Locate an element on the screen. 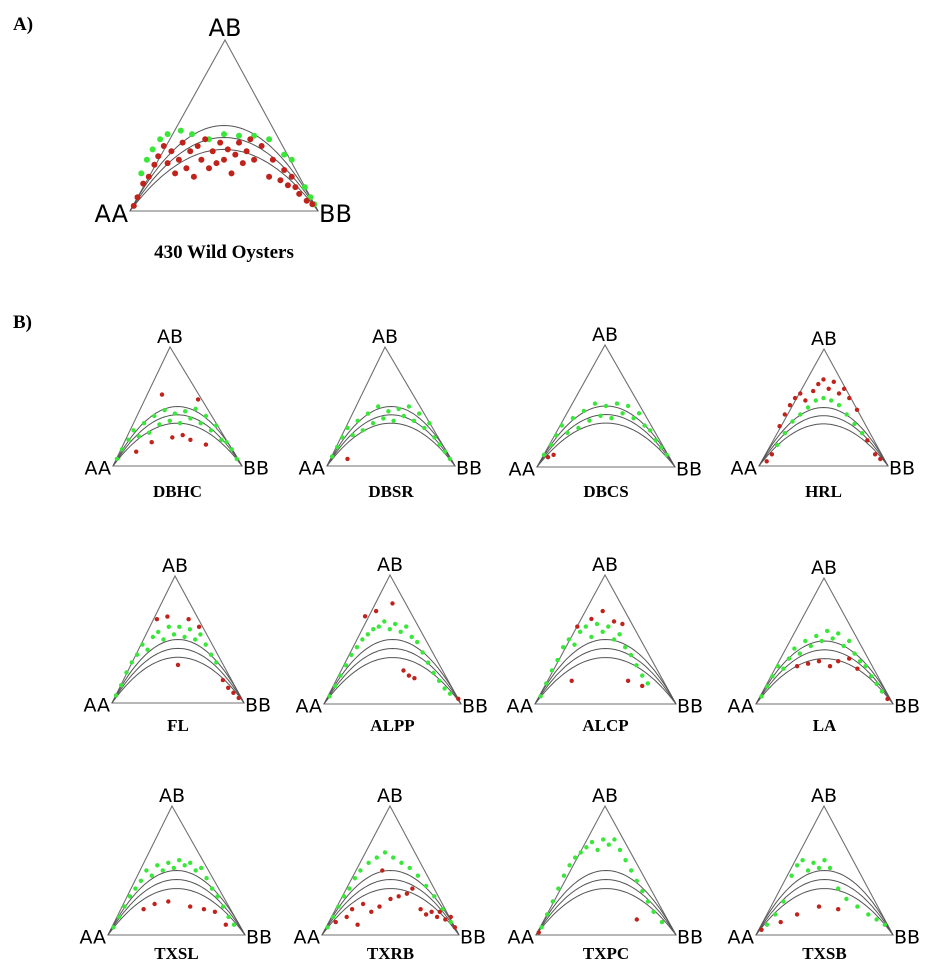 The image size is (927, 966). ternary-plot-txrb: AB AA BB TXRB is located at coordinates (389, 874).